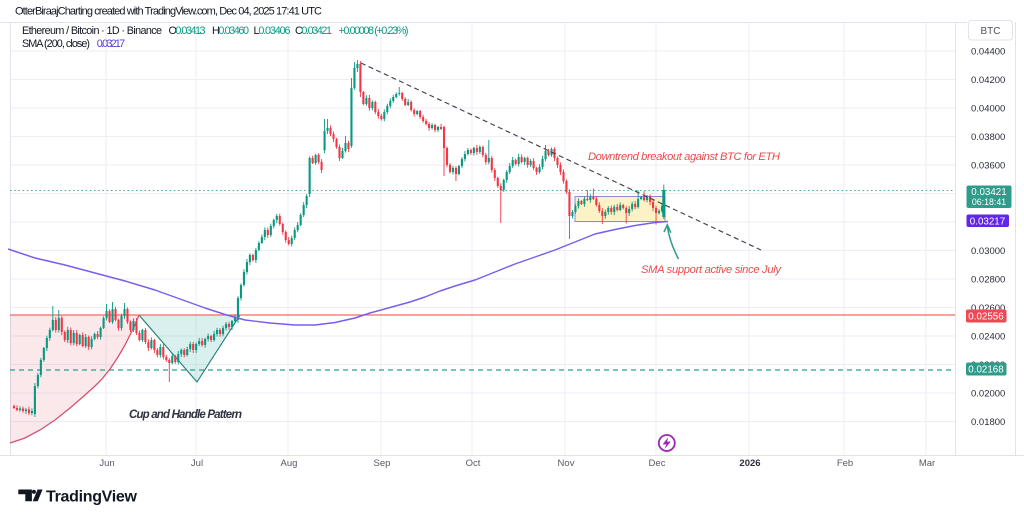 This screenshot has height=520, width=1024. I want to click on svg-text: 2026, so click(749, 463).